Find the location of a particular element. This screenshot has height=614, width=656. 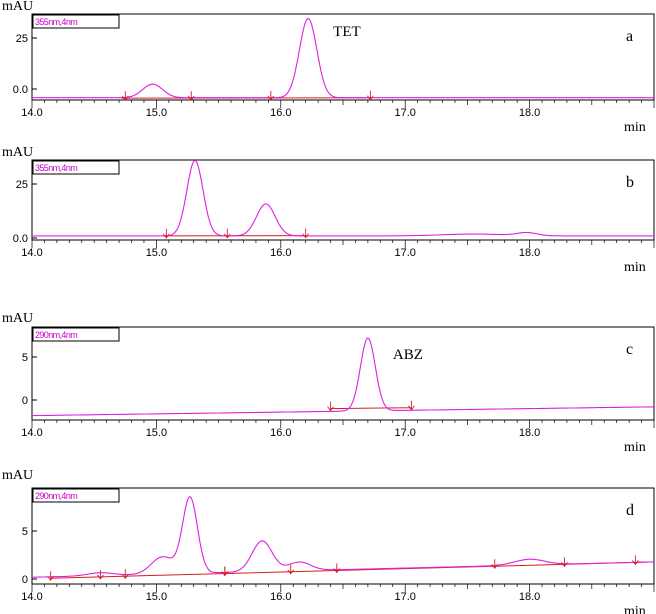

panel-letter: c is located at coordinates (629, 349).